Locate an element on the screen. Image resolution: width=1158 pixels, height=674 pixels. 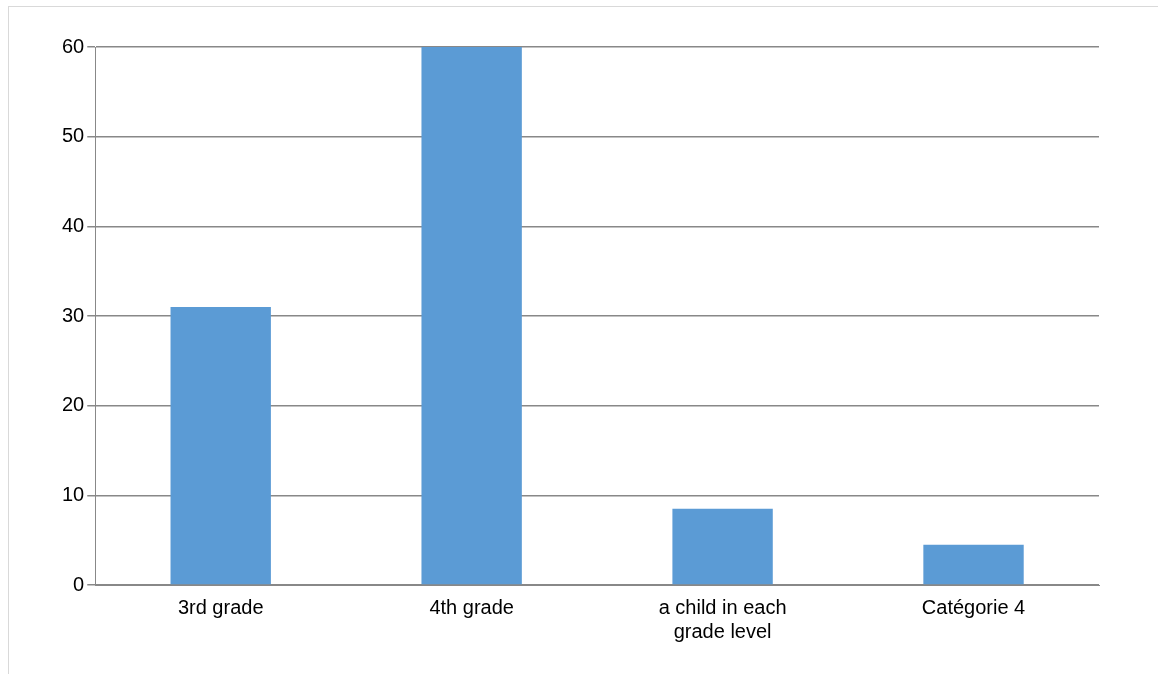
y-tick-label: 50 is located at coordinates (73, 135).